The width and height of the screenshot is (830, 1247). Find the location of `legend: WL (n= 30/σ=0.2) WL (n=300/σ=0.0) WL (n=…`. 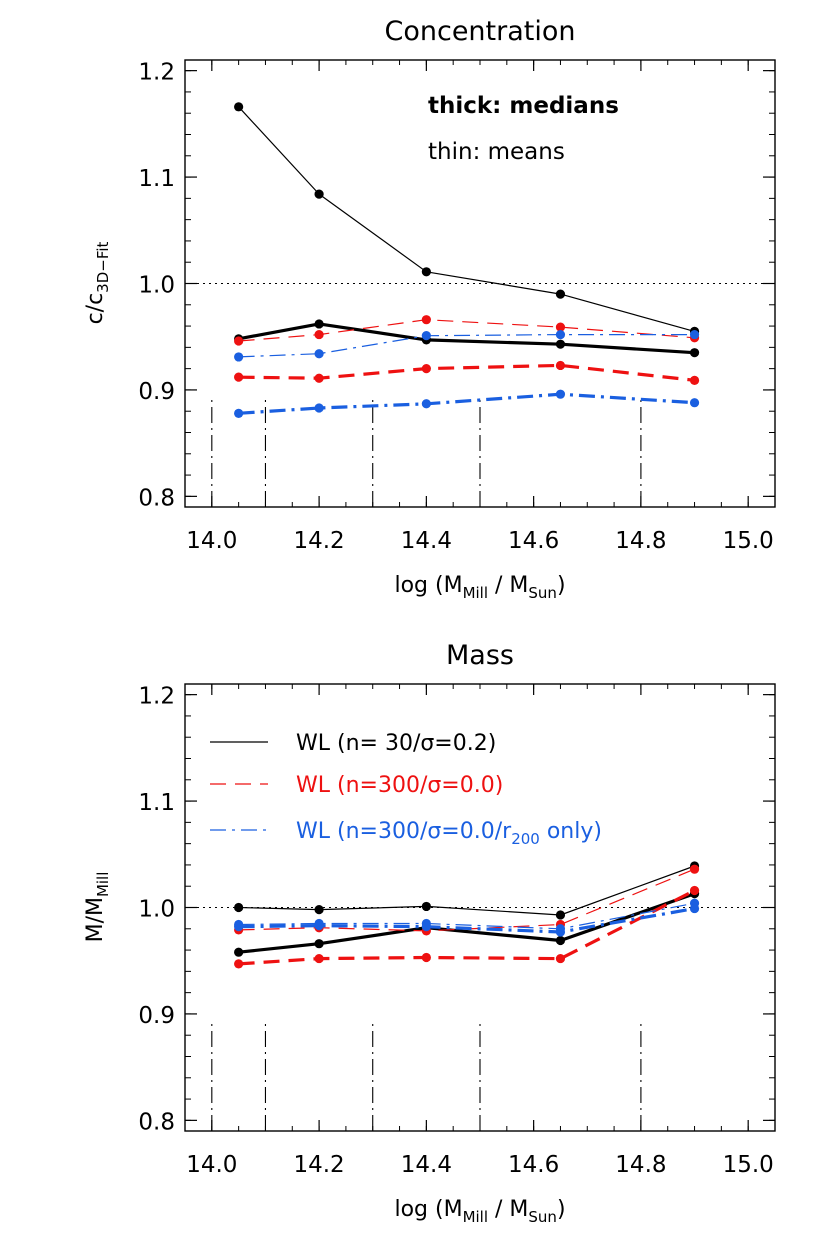

legend: WL (n= 30/σ=0.2) WL (n=300/σ=0.0) WL (n=… is located at coordinates (406, 789).